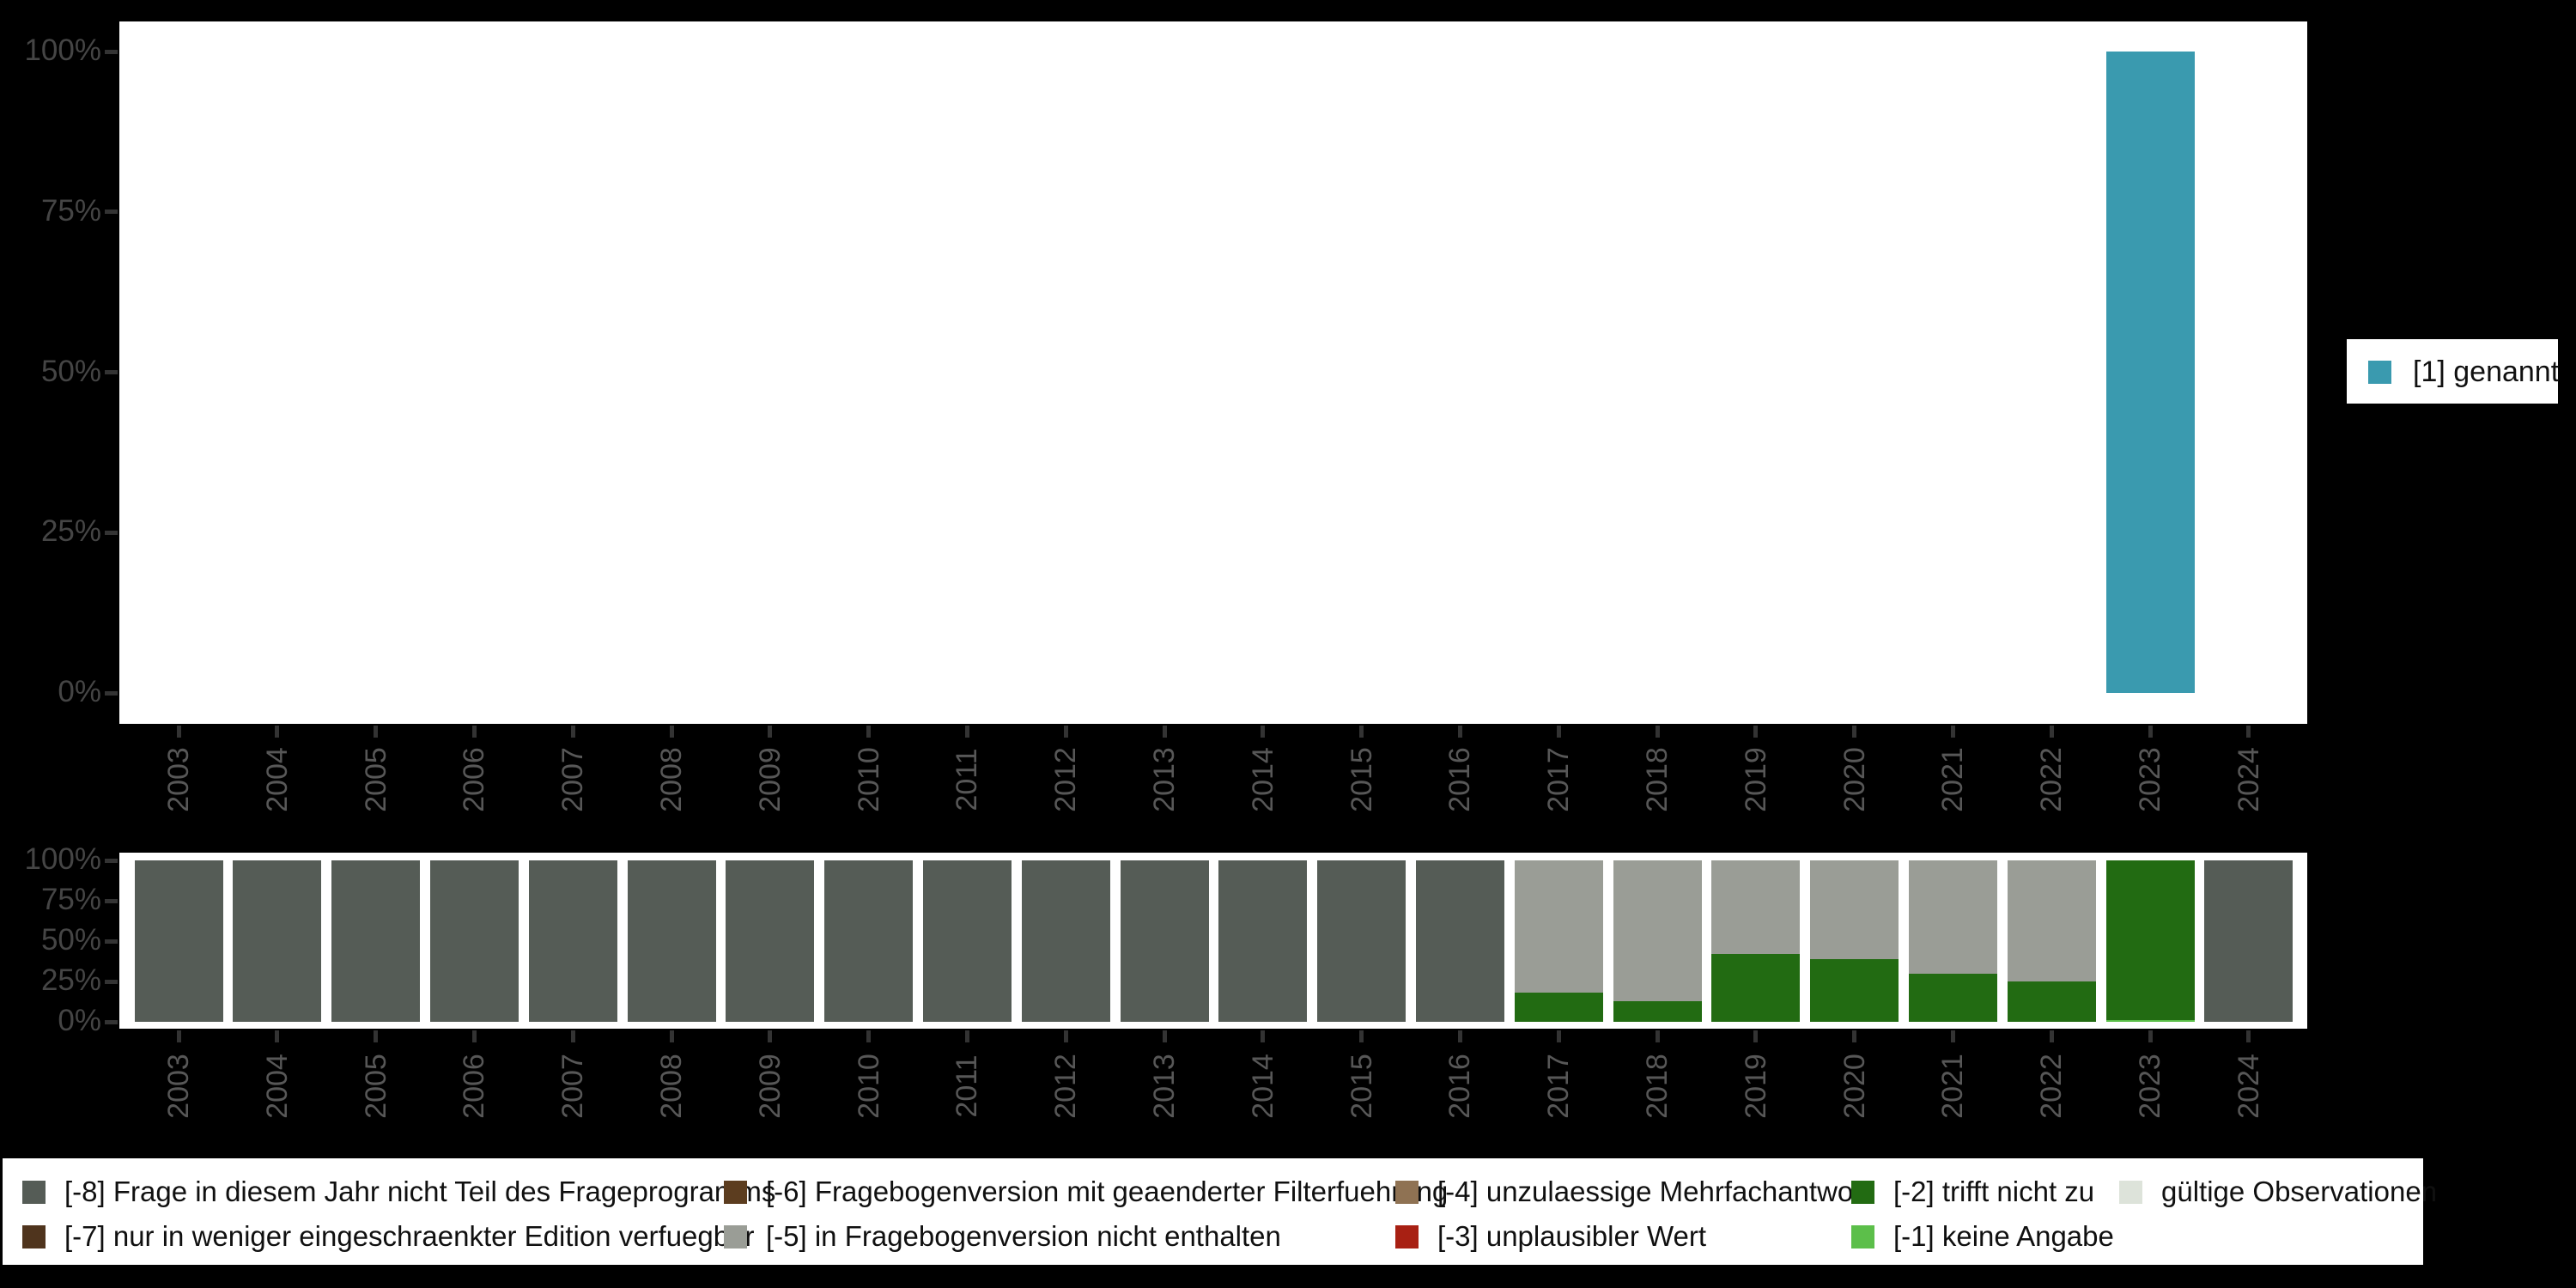 Image resolution: width=2576 pixels, height=1288 pixels. I want to click on top-x-axis-label: 2022, so click(2052, 779).